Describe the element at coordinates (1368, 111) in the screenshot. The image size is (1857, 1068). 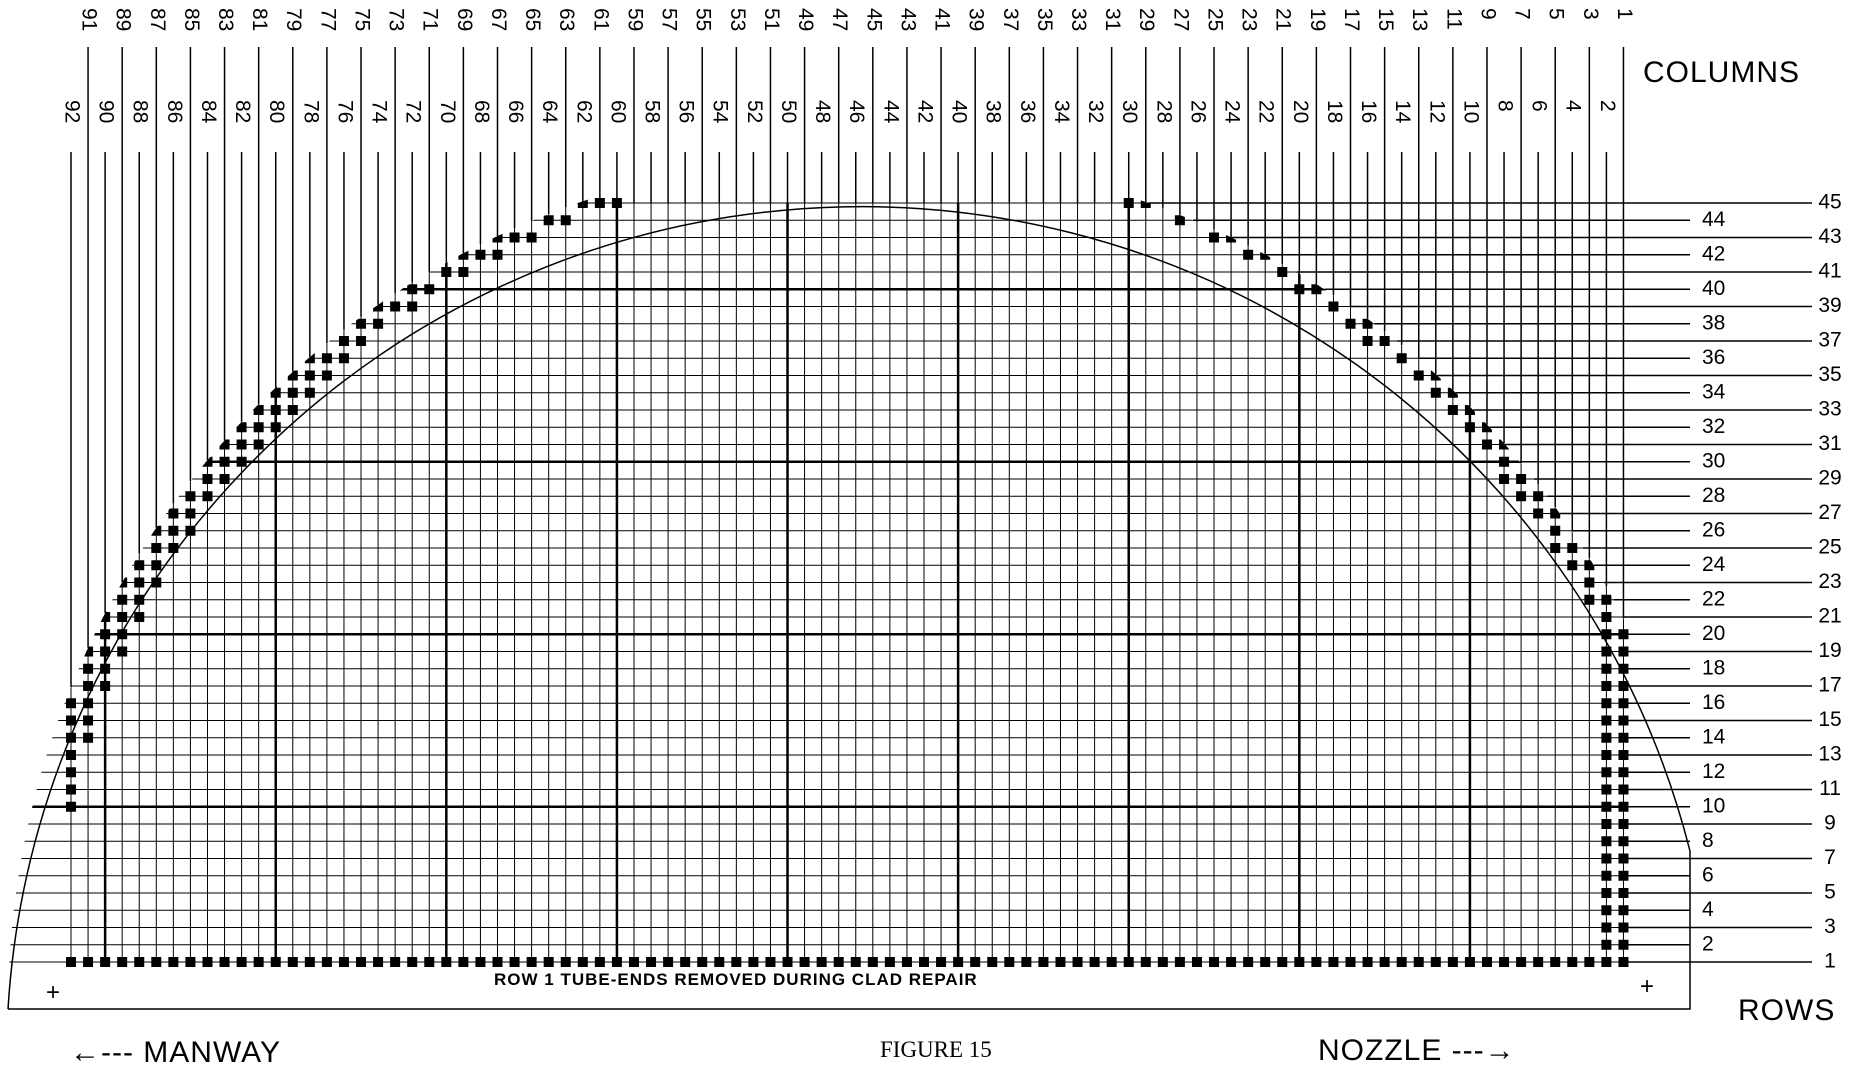
I see `column-label: 16` at that location.